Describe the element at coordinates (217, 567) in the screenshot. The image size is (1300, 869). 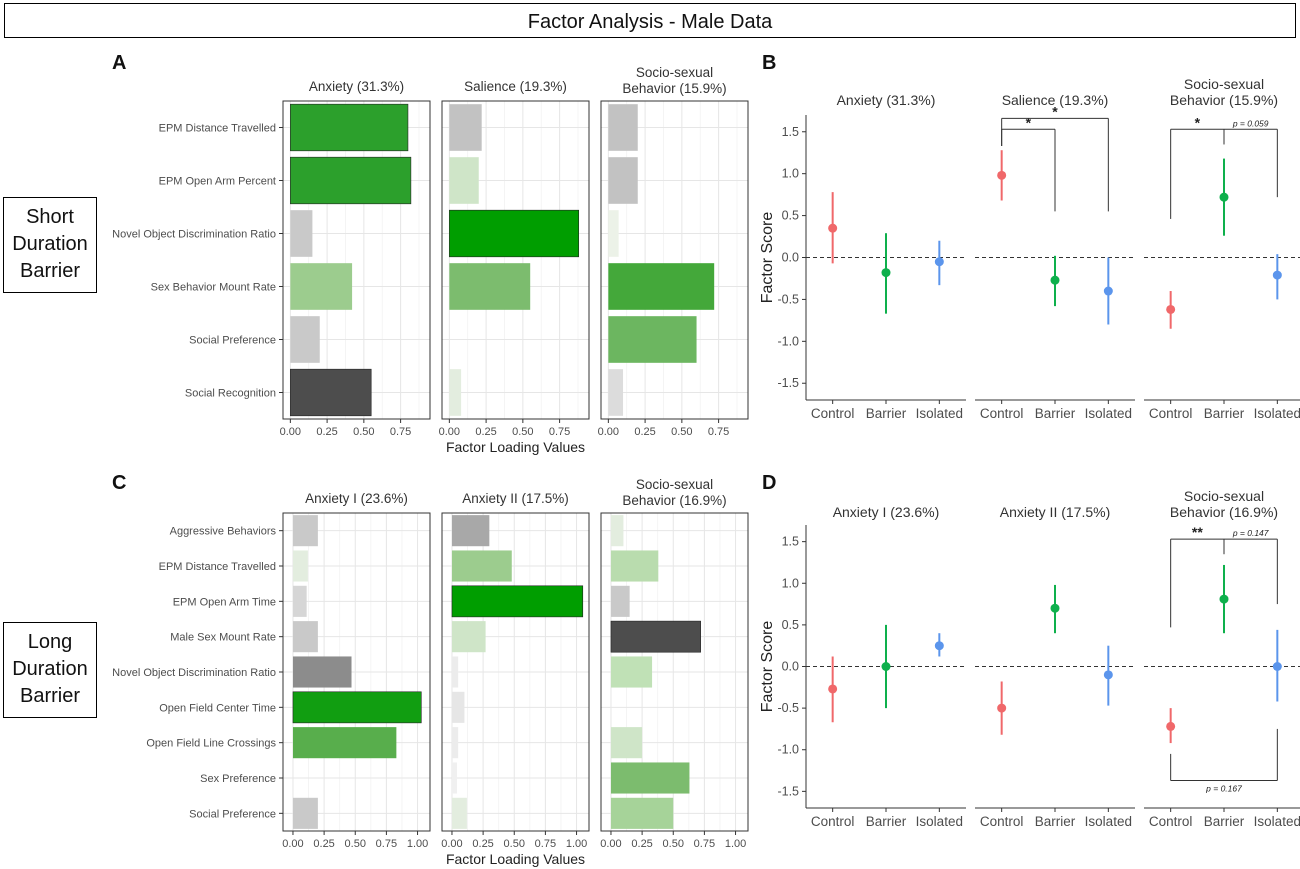
I see `category-label: EPM Distance Travelled` at that location.